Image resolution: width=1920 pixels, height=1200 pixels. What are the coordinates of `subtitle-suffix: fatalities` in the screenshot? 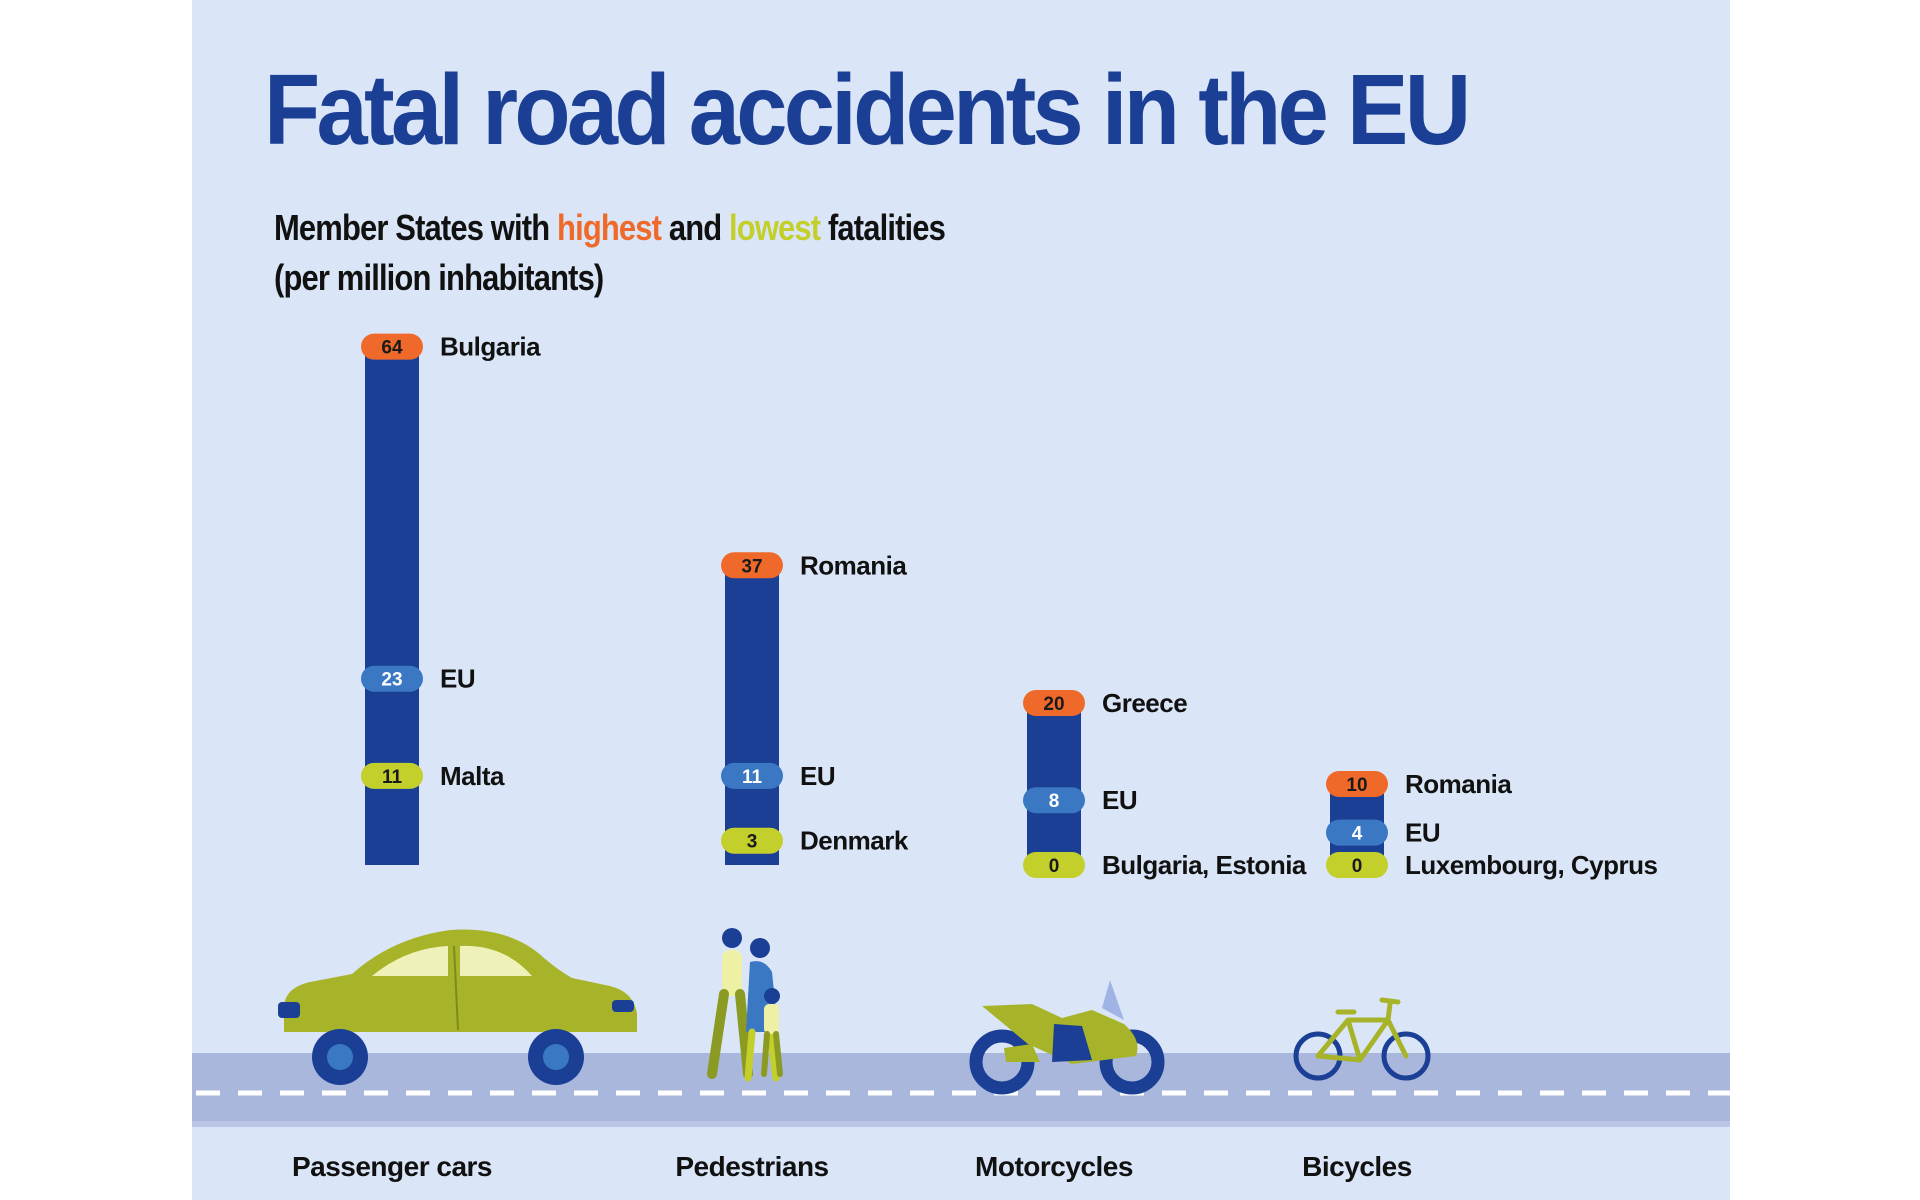 It's located at (883, 227).